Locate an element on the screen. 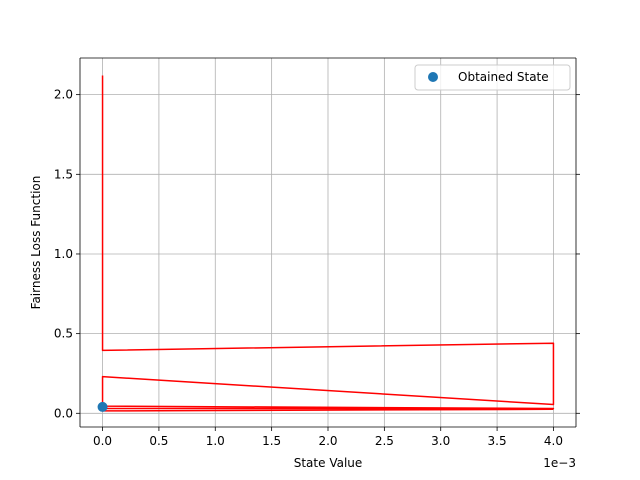 The width and height of the screenshot is (640, 480). legend-box is located at coordinates (492, 77).